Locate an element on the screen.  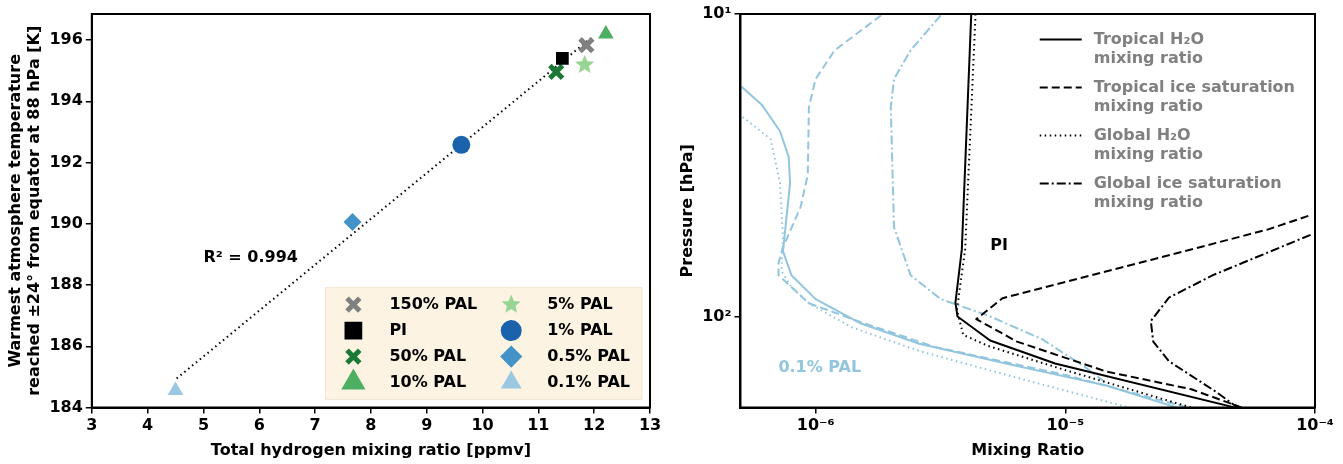
x-tick-label: 8 is located at coordinates (371, 425).